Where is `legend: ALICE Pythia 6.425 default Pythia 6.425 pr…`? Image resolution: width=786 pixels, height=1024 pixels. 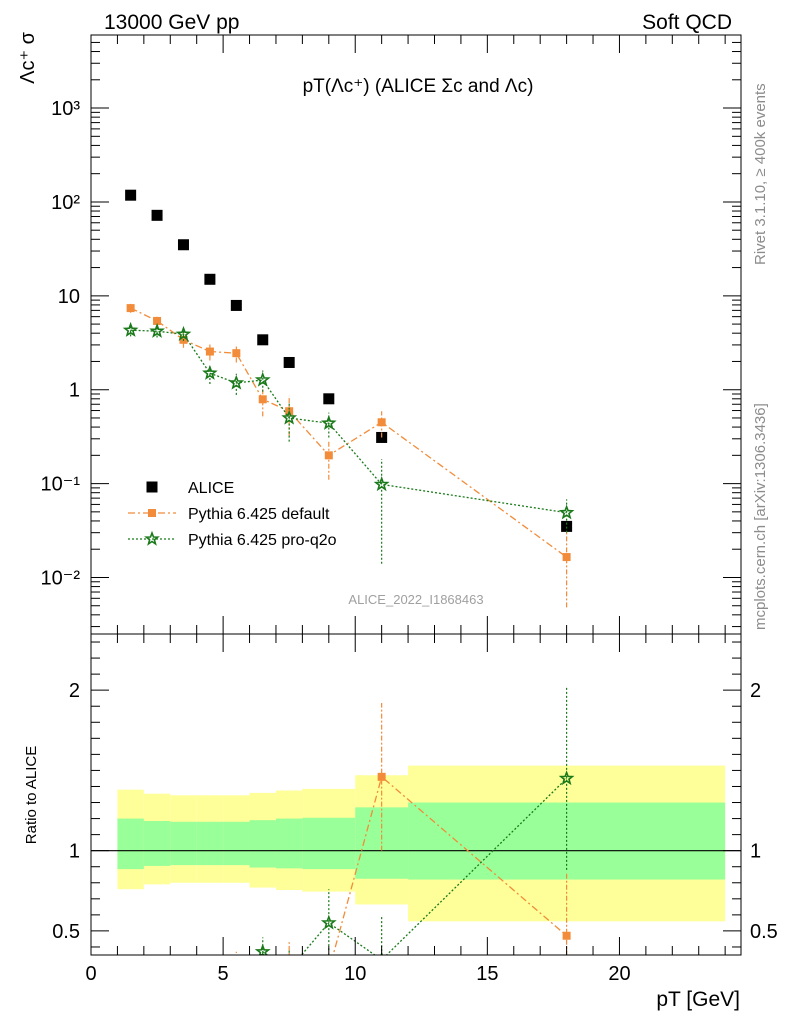
legend: ALICE Pythia 6.425 default Pythia 6.425 pr… is located at coordinates (232, 514).